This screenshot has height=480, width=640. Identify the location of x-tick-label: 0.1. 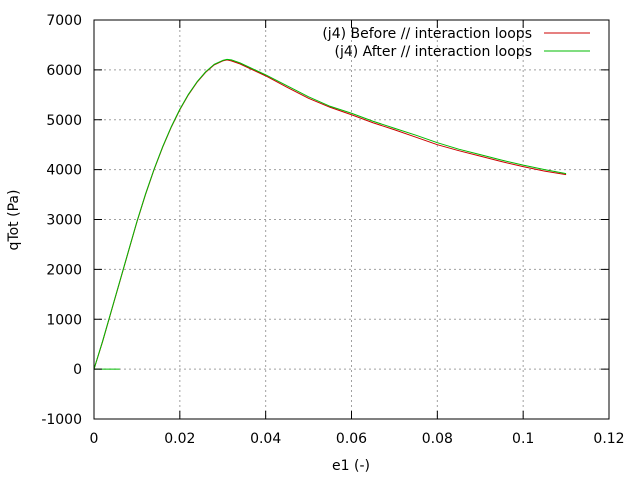
(523, 439).